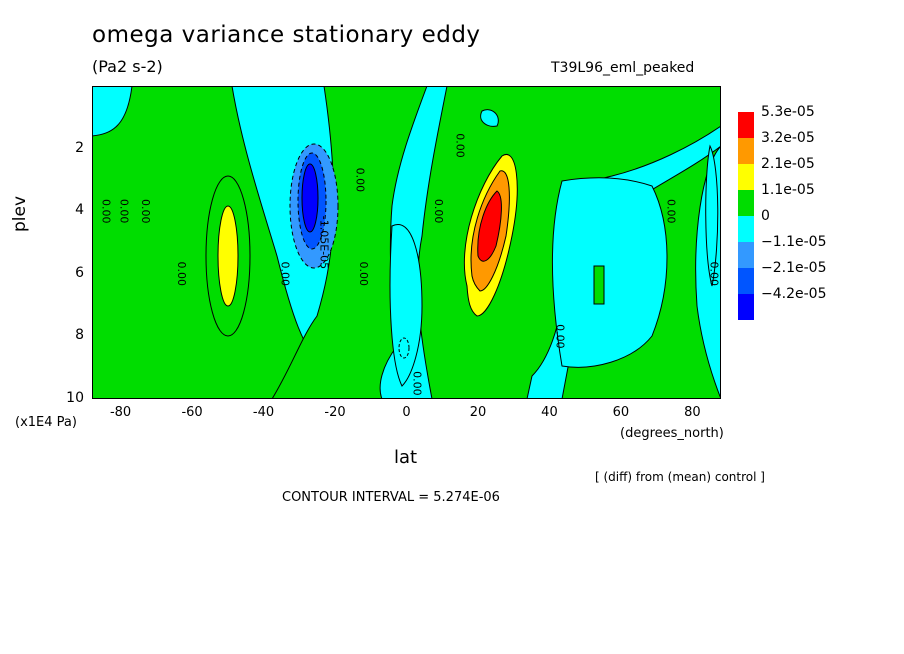 The height and width of the screenshot is (654, 904). What do you see at coordinates (788, 164) in the screenshot?
I see `legend-label: 2.1e-05` at bounding box center [788, 164].